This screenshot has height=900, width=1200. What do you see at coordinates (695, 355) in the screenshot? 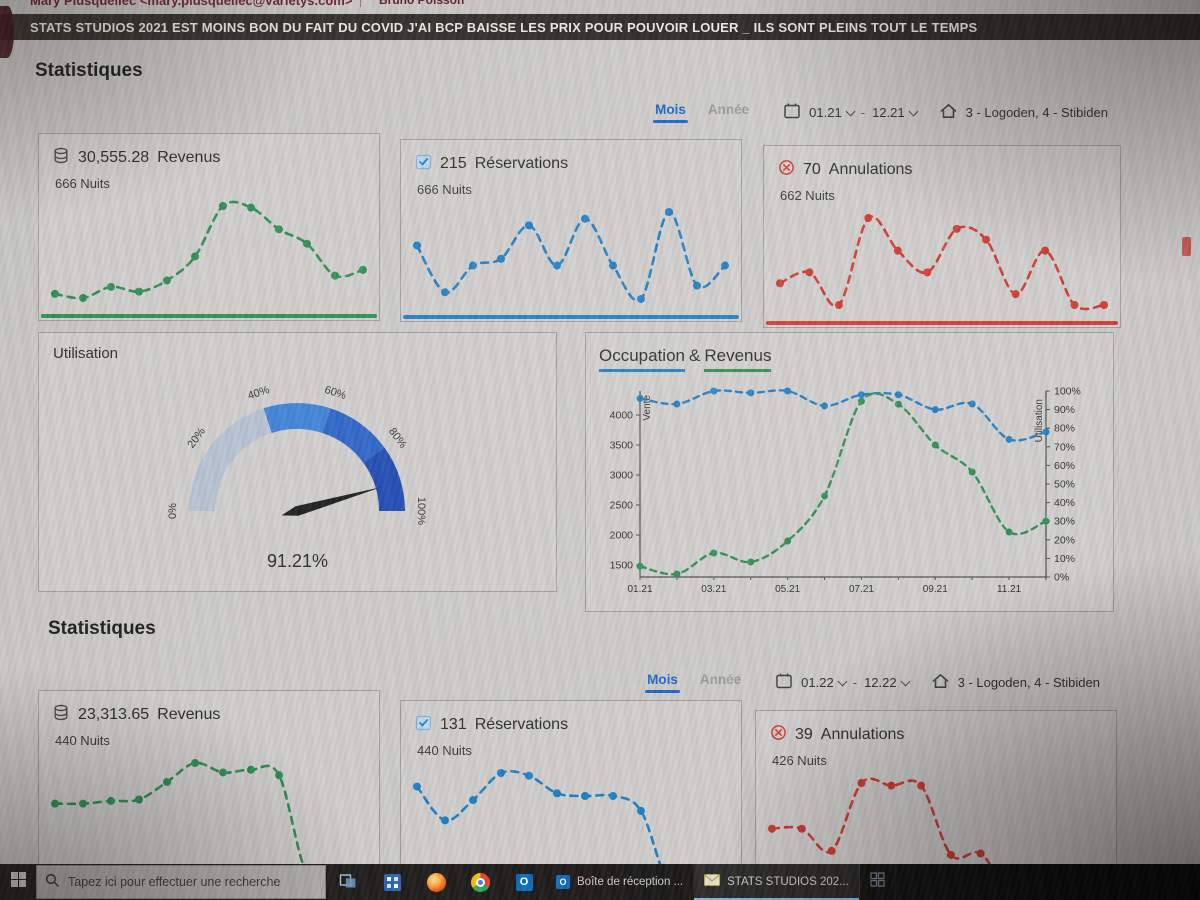
I see `title-ampersand: &` at bounding box center [695, 355].